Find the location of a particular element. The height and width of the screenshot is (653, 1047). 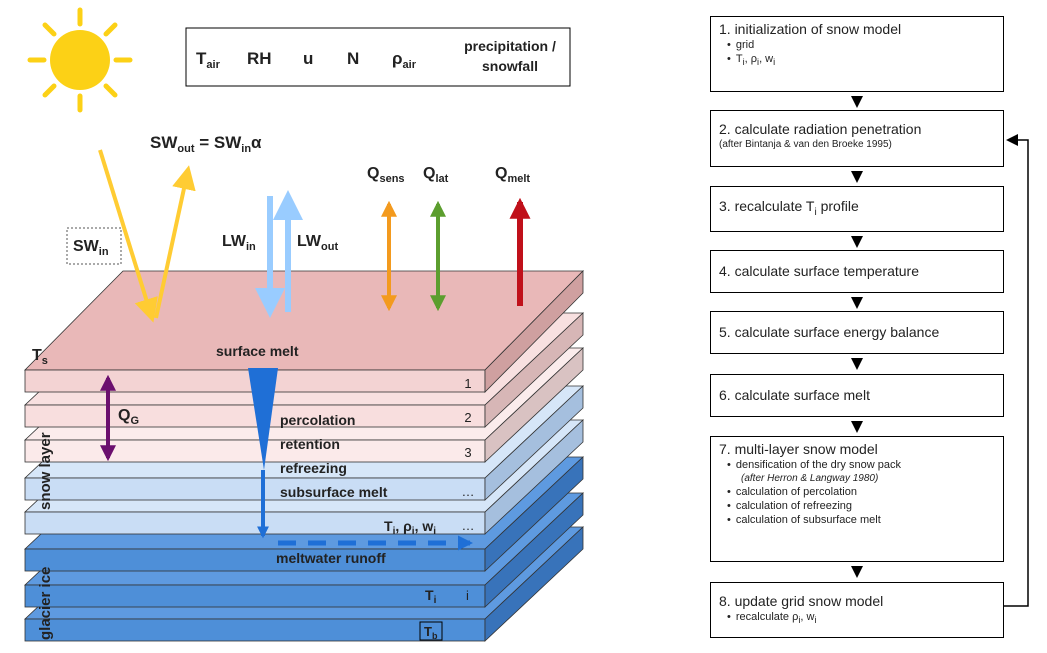

layer-number-2: 2 is located at coordinates (467, 417).